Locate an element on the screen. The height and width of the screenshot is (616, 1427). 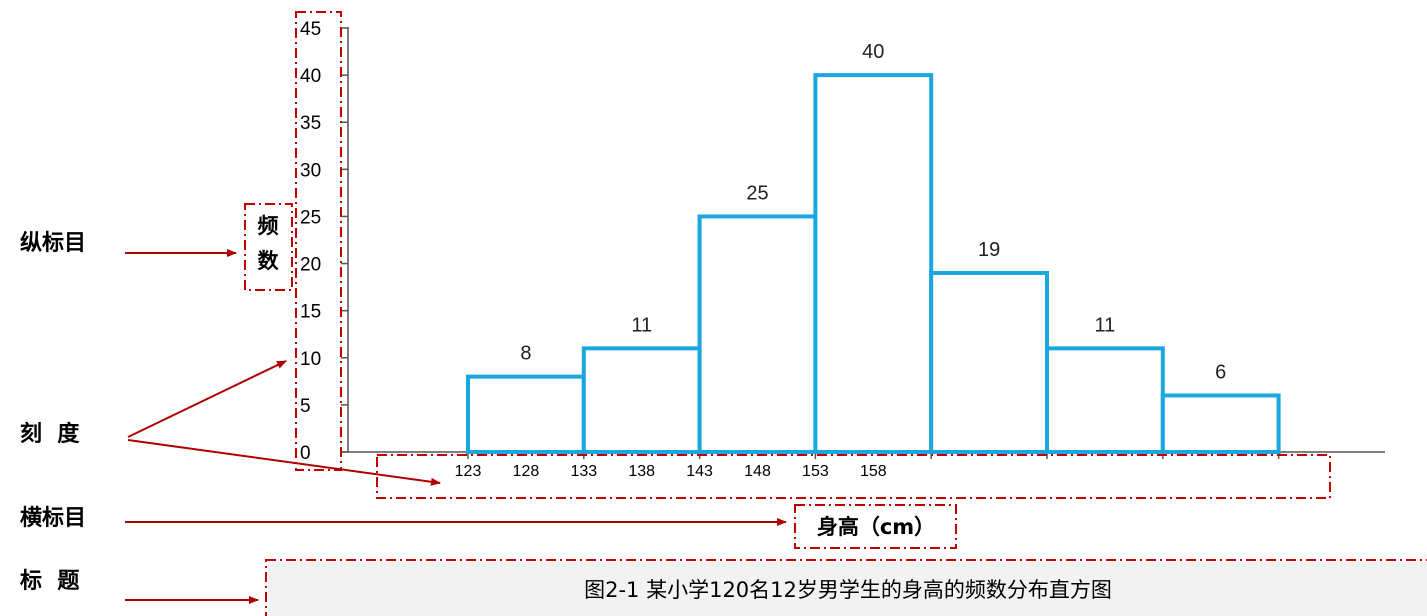
y-tick-label: 30 is located at coordinates (310, 170).